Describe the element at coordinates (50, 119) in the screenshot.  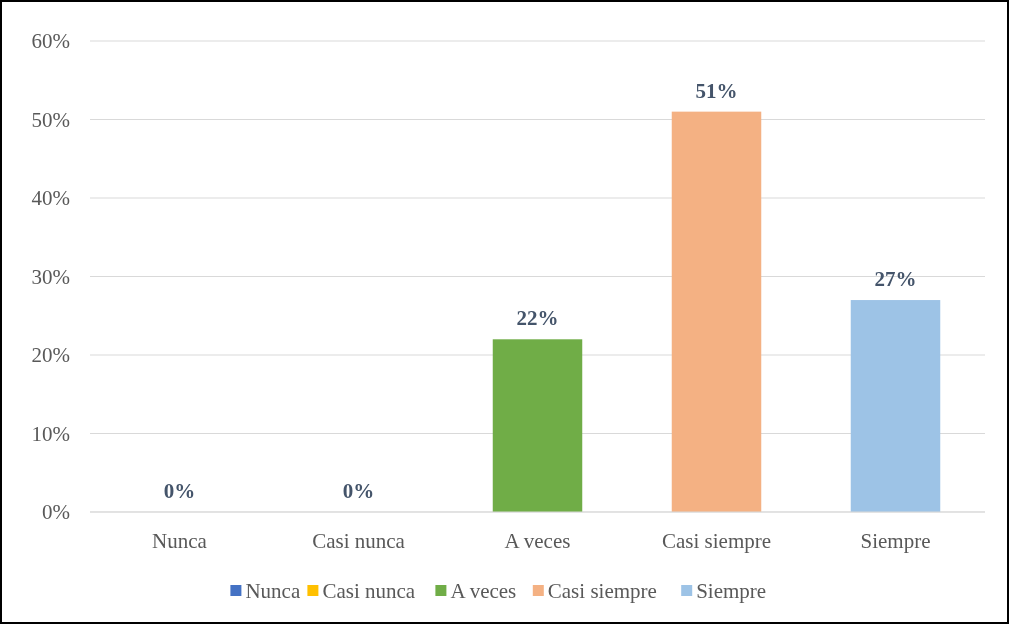
I see `y-tick-label: 50%` at that location.